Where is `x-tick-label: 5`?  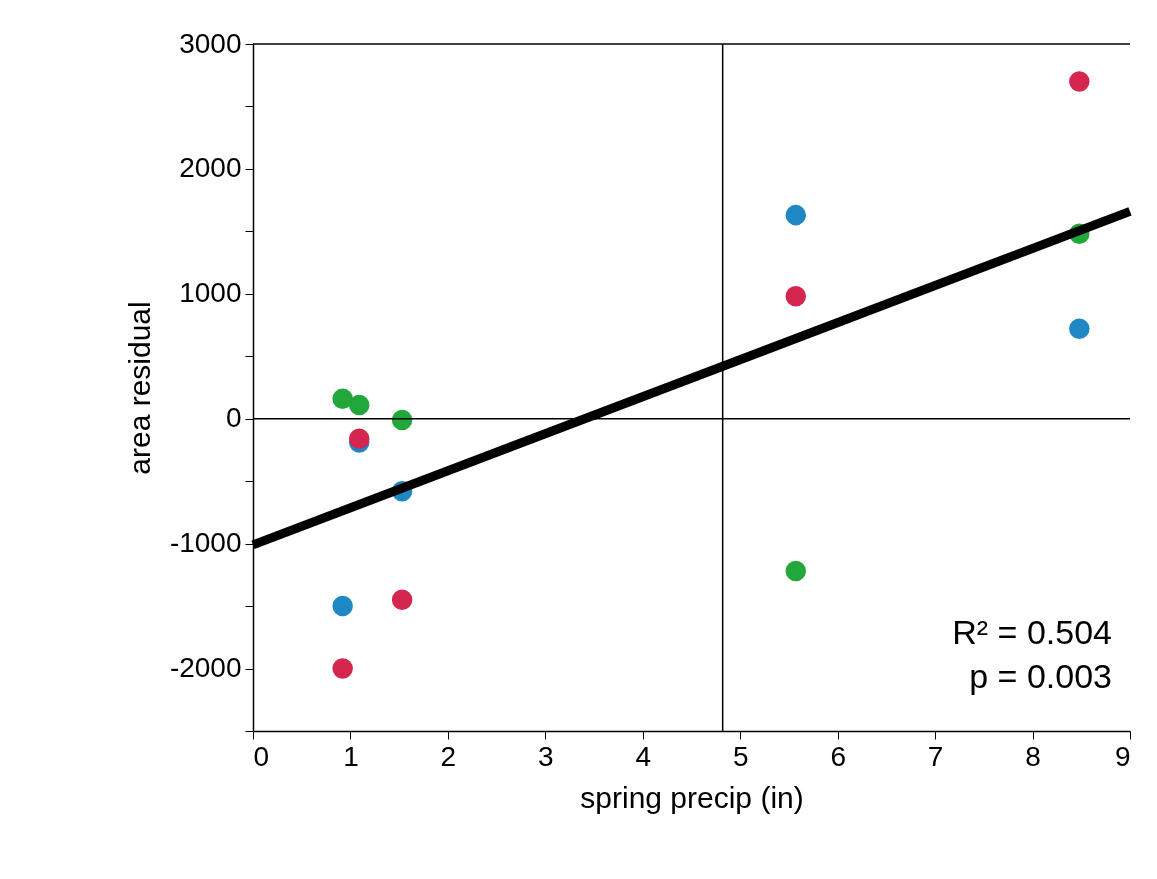
x-tick-label: 5 is located at coordinates (740, 756).